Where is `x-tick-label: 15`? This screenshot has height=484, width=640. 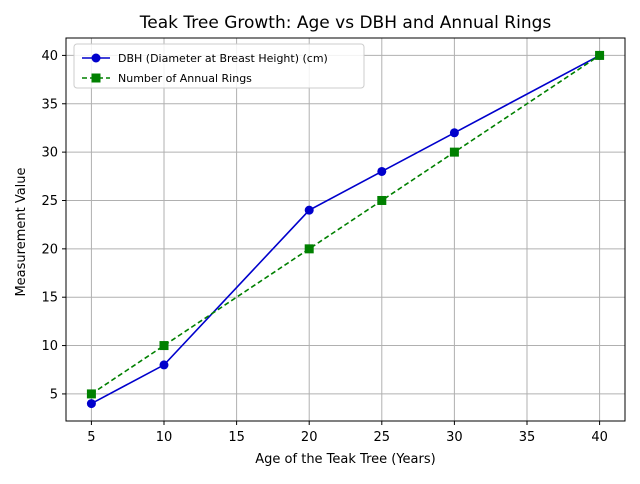 x-tick-label: 15 is located at coordinates (236, 437).